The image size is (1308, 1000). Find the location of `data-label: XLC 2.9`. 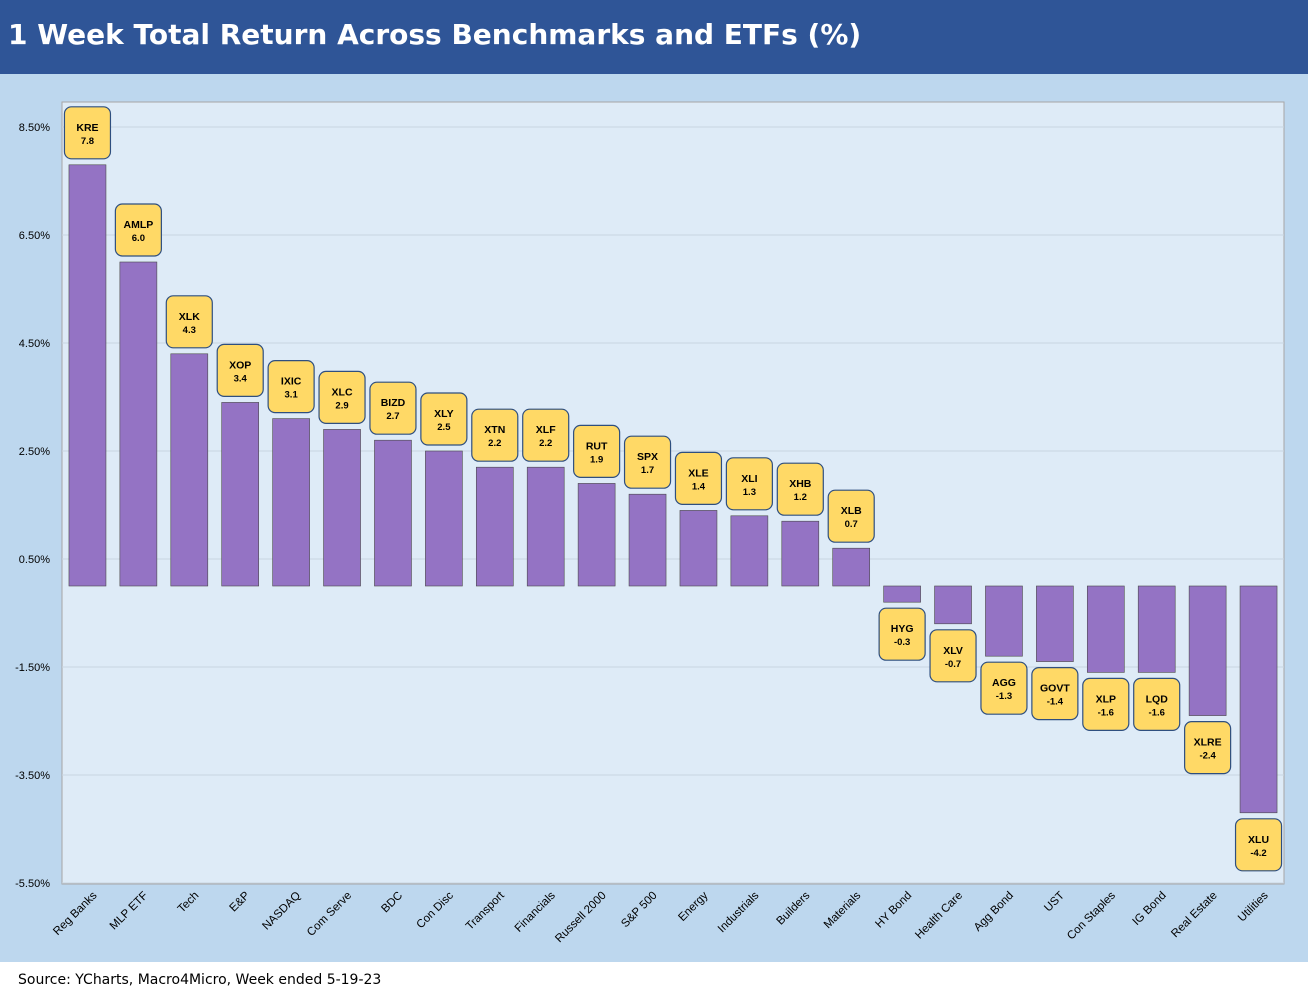

data-label: XLC 2.9 is located at coordinates (342, 397).